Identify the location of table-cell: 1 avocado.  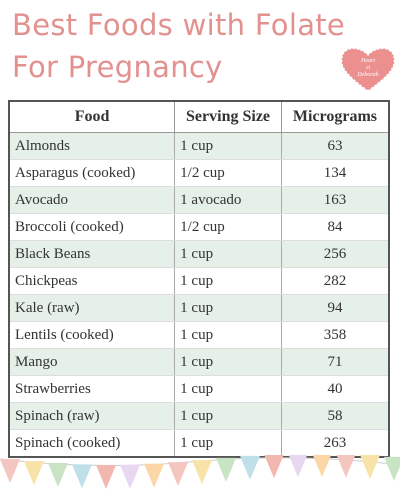
(228, 200).